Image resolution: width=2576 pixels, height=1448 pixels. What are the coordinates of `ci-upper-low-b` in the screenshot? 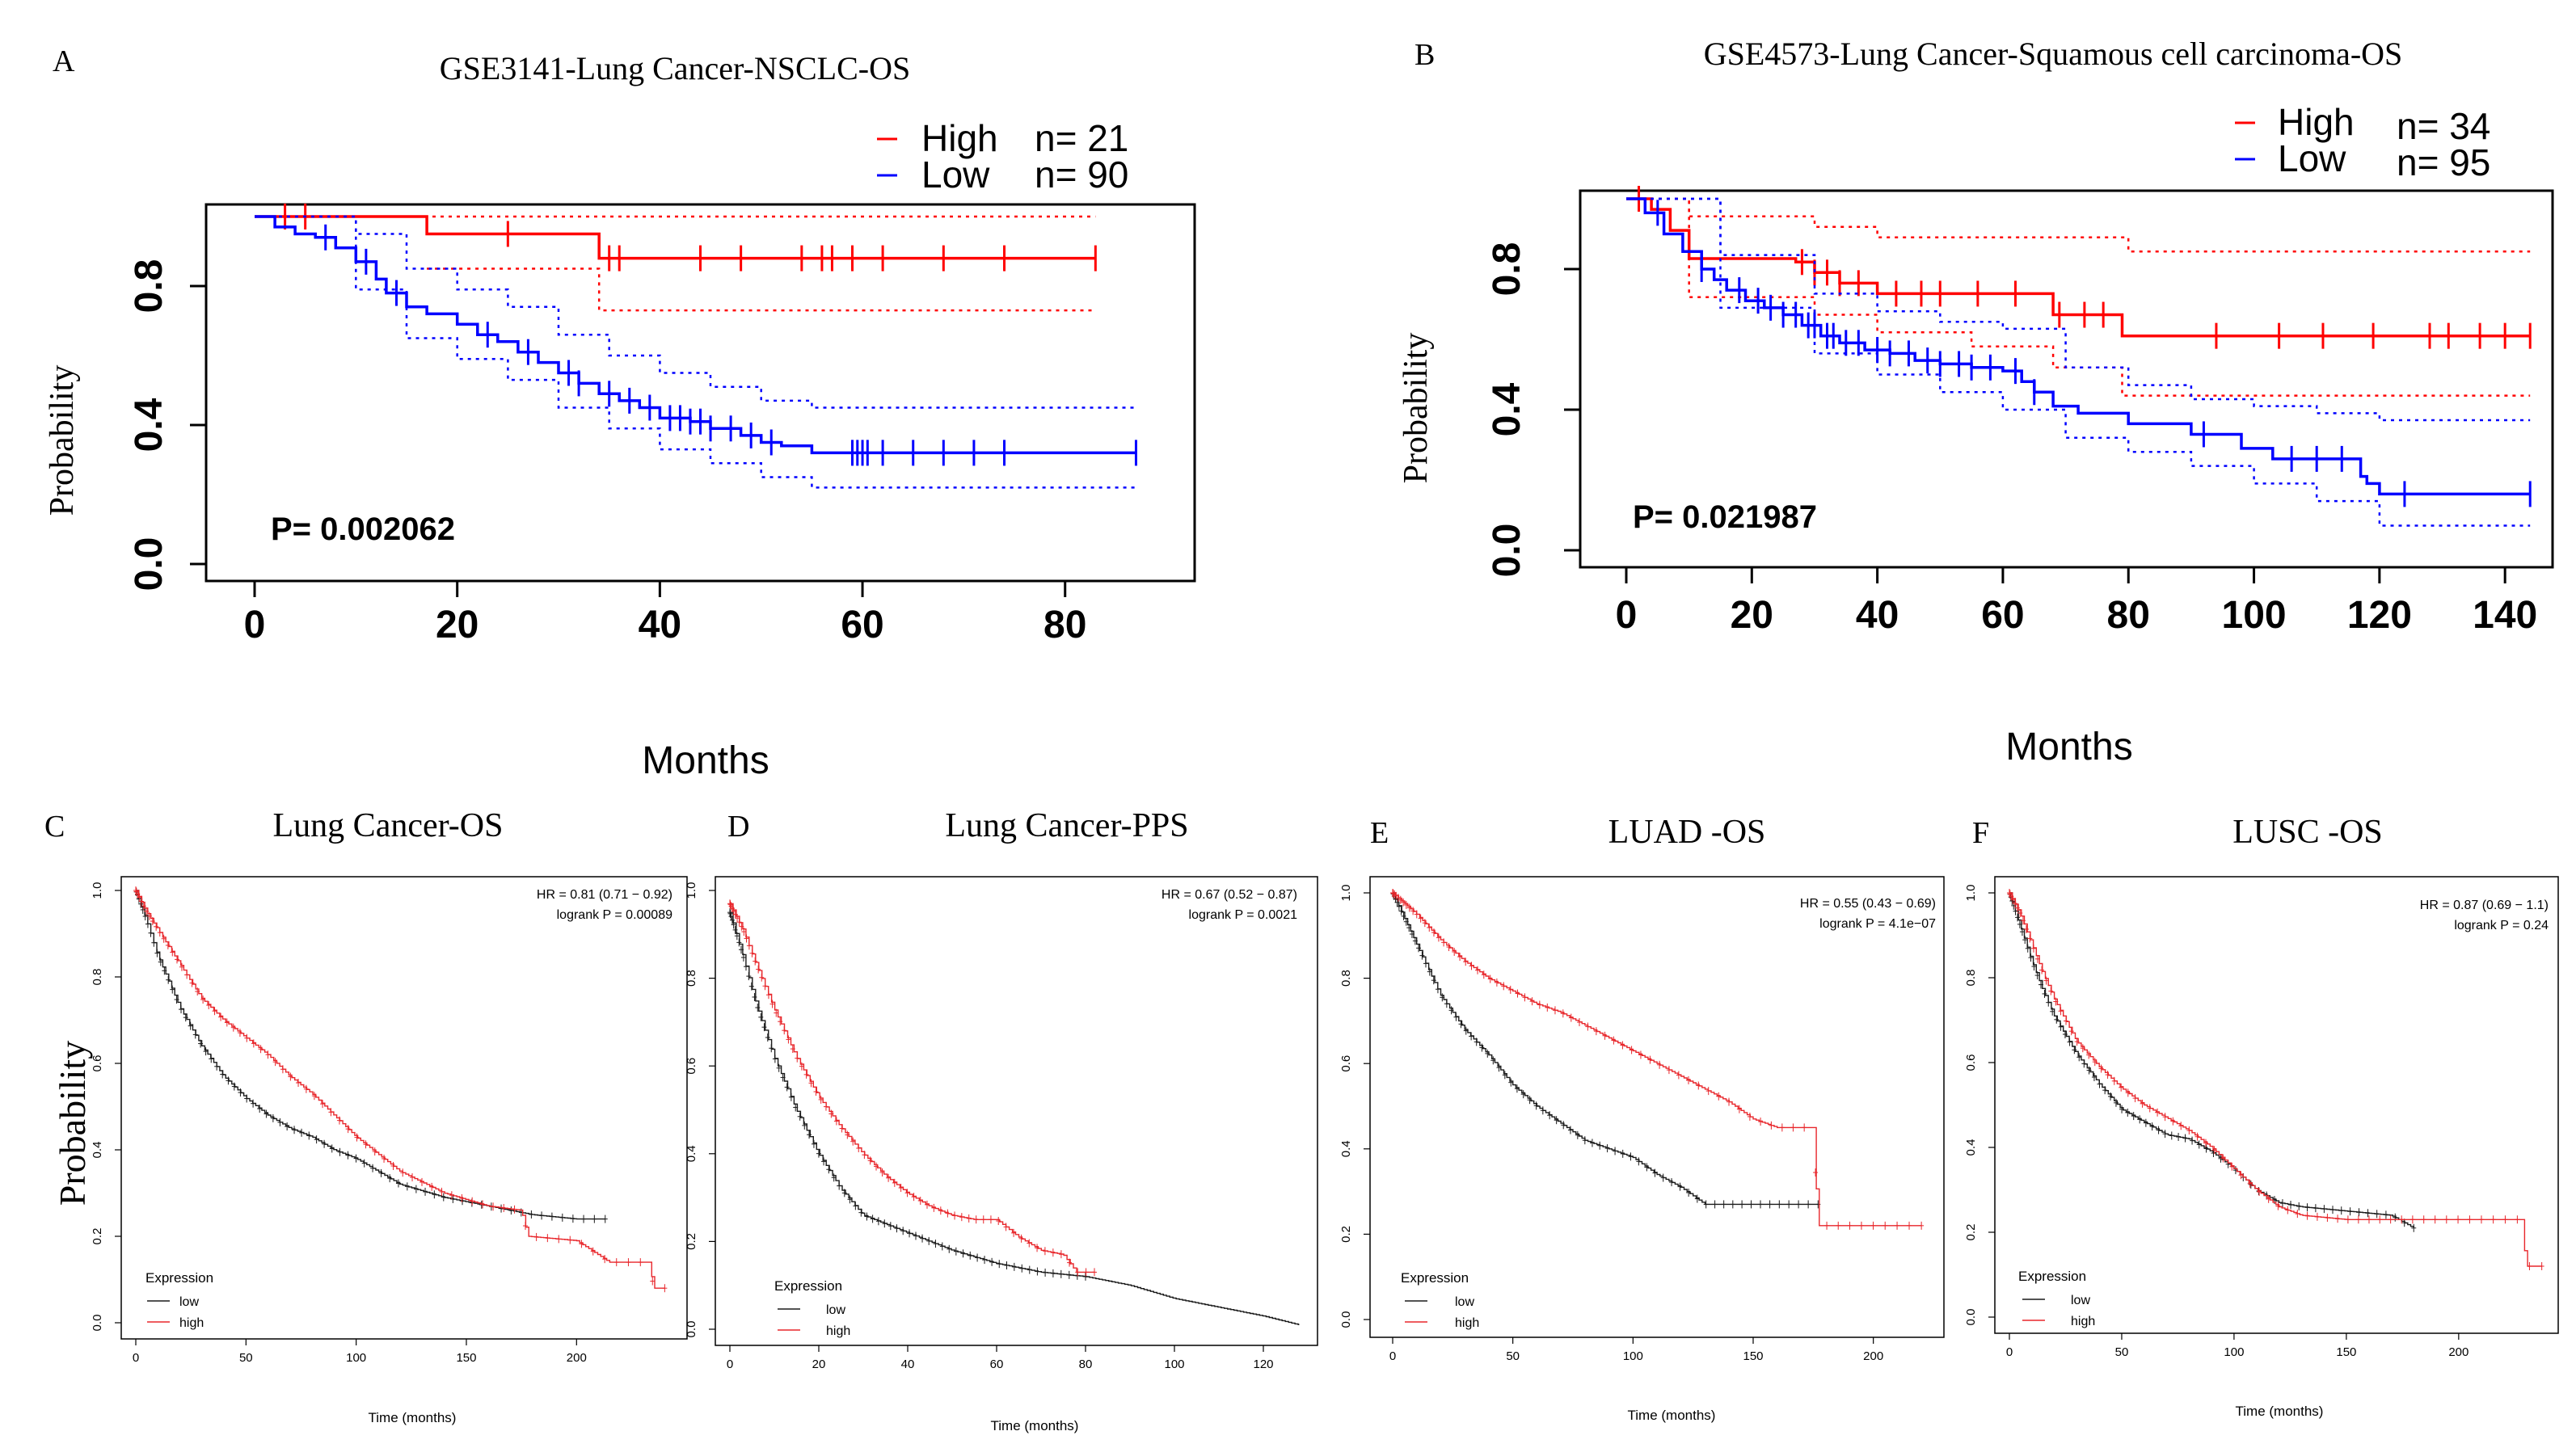 It's located at (2078, 309).